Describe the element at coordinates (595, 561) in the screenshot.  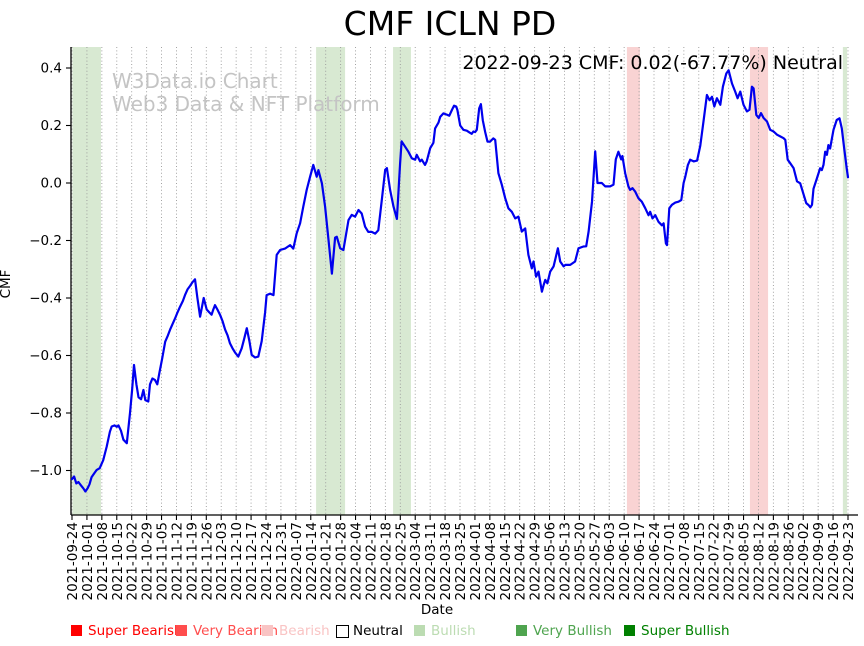
I see `x-tick-label: 2022-05-27` at that location.